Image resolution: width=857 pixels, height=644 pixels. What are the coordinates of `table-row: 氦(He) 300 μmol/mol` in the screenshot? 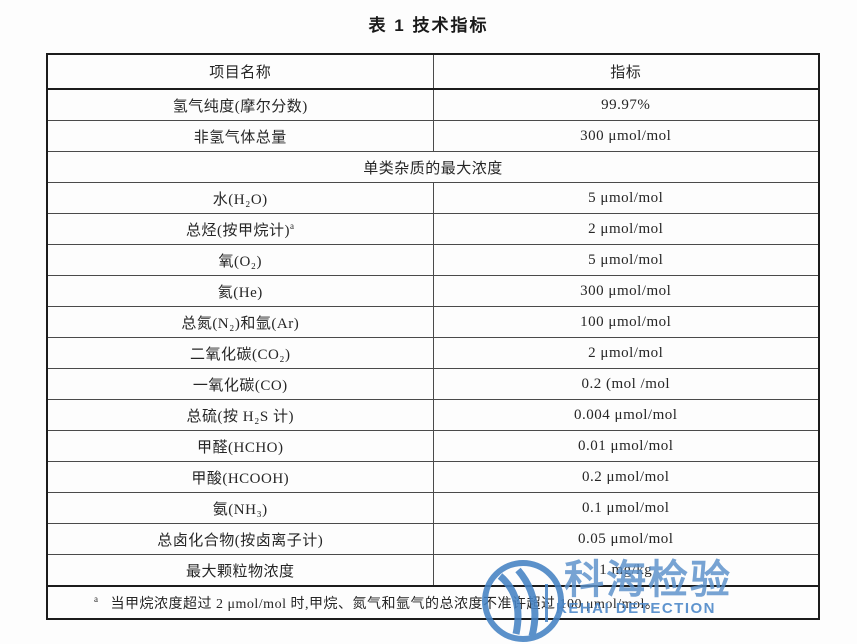 It's located at (433, 291).